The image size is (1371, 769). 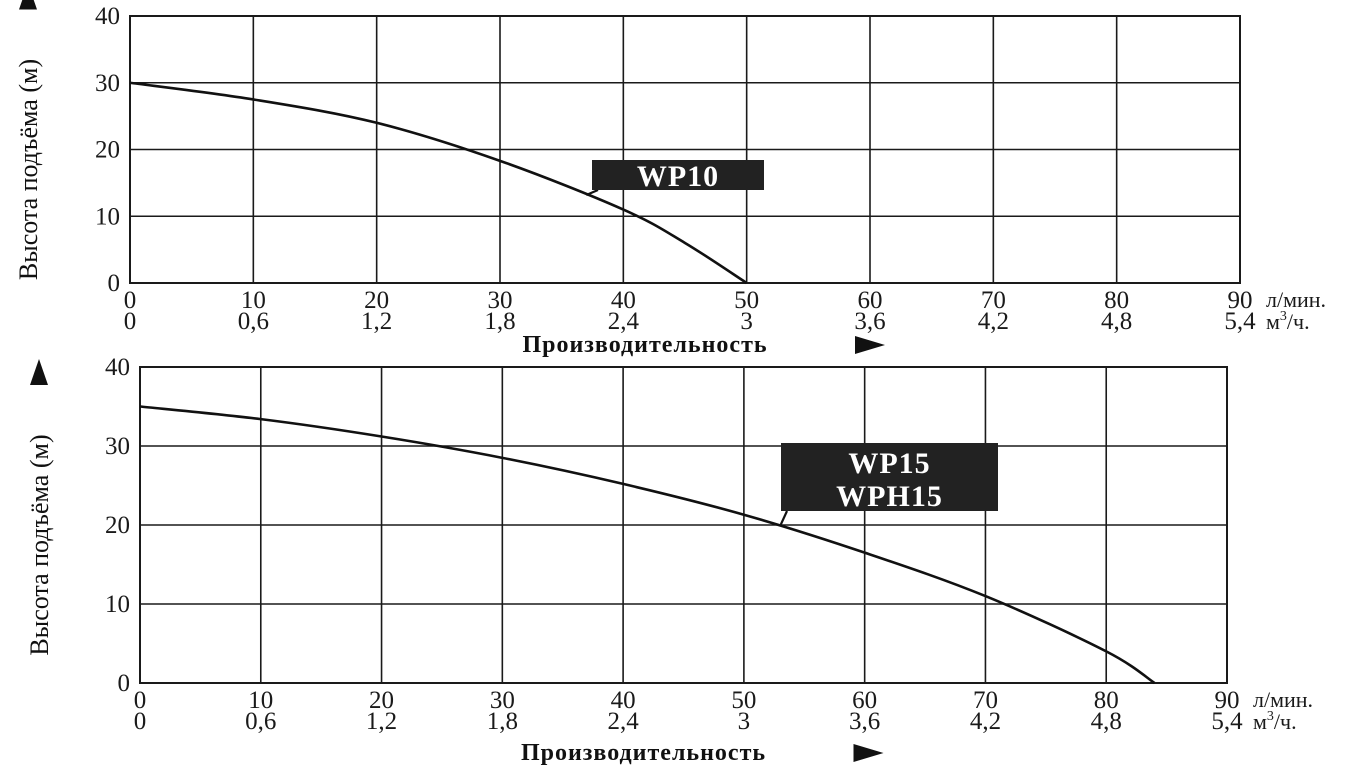 I want to click on series-label-text: WP10, so click(x=678, y=176).